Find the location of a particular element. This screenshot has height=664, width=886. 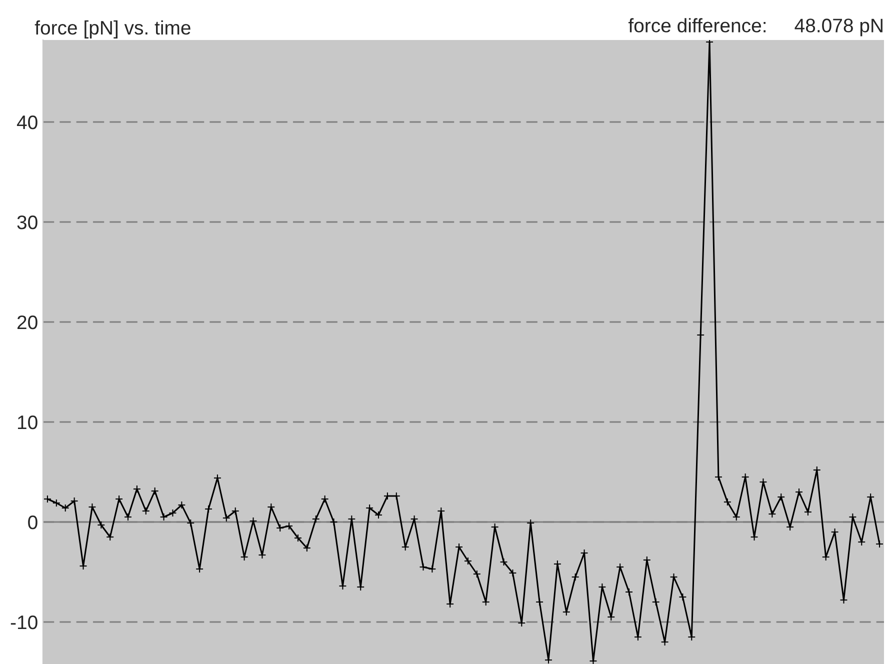

y-tick-label: 10 is located at coordinates (28, 422).